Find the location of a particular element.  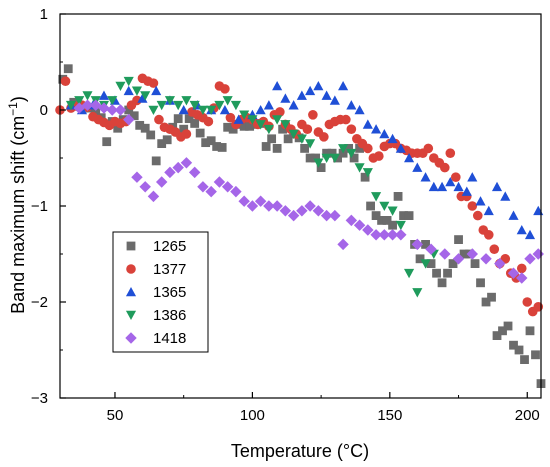

y-axis-title-superscript: −1 is located at coordinates (13, 109).